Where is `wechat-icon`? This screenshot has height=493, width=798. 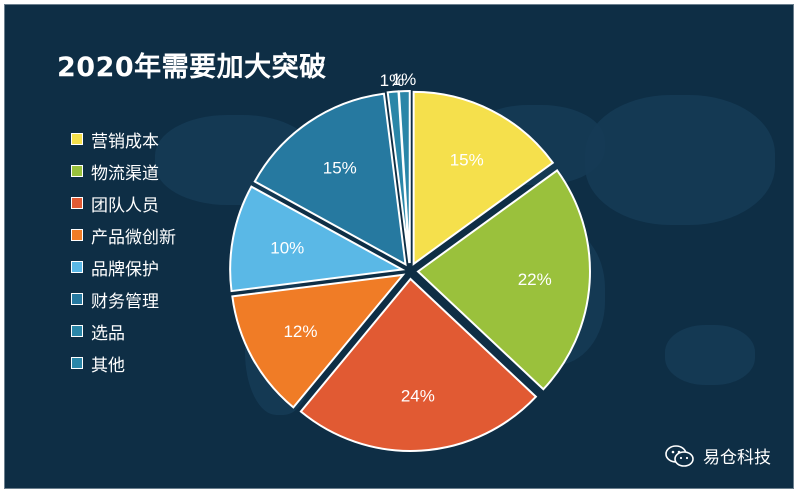 wechat-icon is located at coordinates (679, 455).